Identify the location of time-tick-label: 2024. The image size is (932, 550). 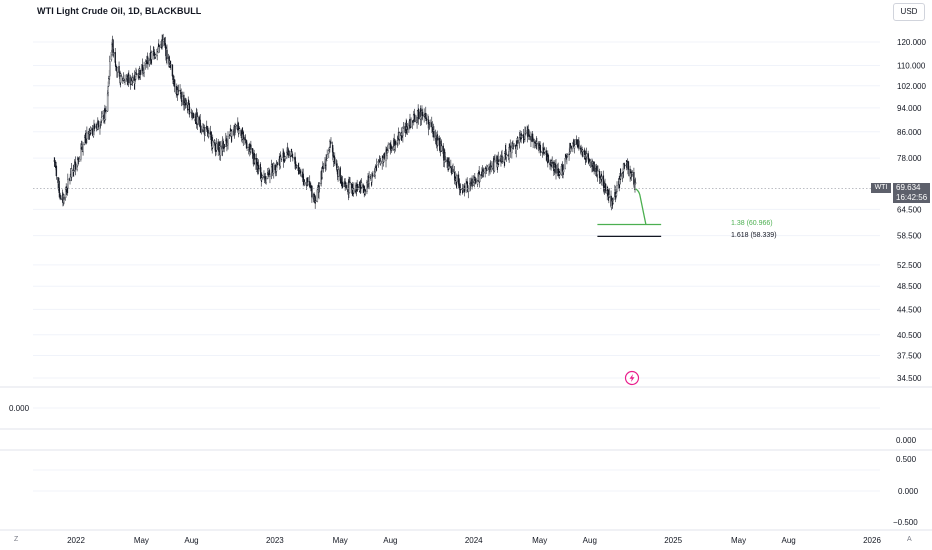
(474, 540).